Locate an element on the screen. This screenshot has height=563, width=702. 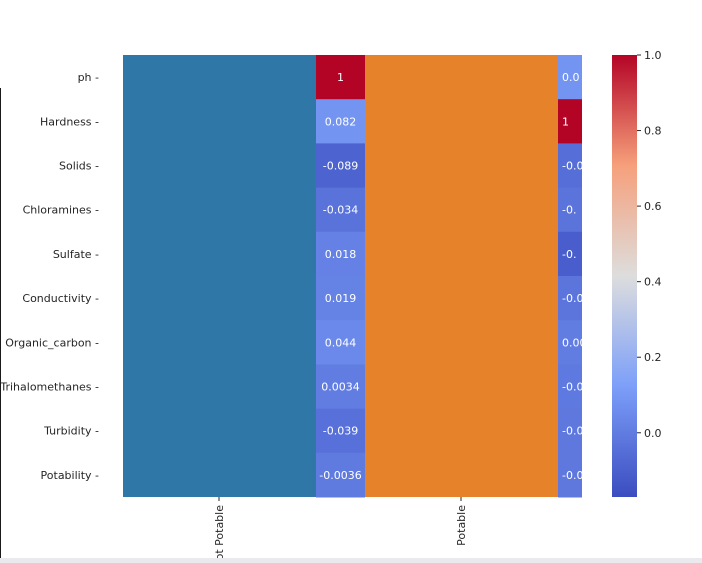
row-tick-label: Chloramines - is located at coordinates (61, 210).